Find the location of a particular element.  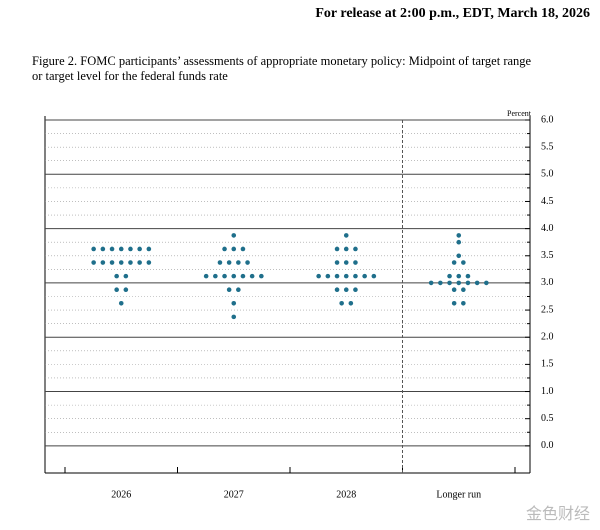

watermark: 金色财经 is located at coordinates (557, 513).